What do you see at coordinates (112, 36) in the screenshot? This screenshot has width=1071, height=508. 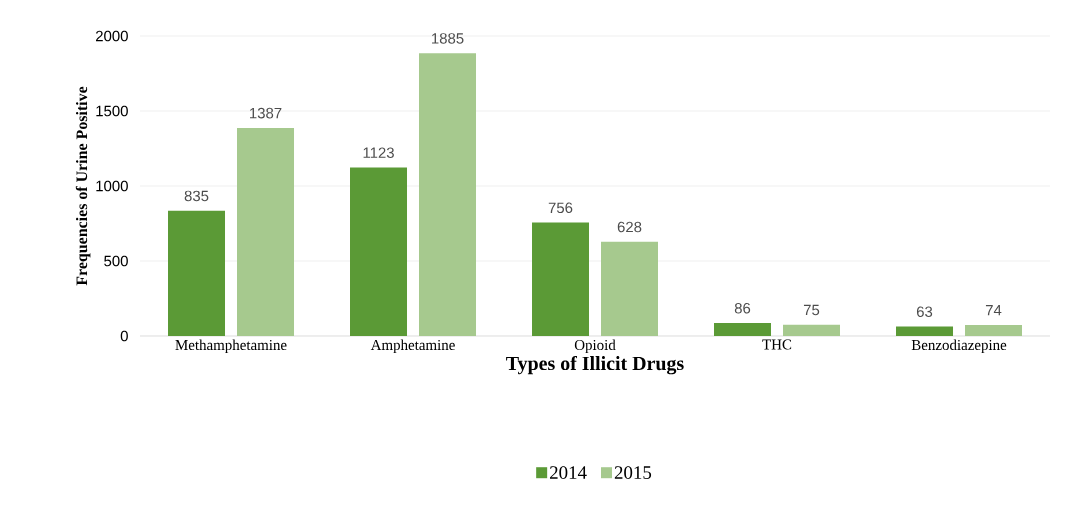 I see `y-tick-label: 2000` at bounding box center [112, 36].